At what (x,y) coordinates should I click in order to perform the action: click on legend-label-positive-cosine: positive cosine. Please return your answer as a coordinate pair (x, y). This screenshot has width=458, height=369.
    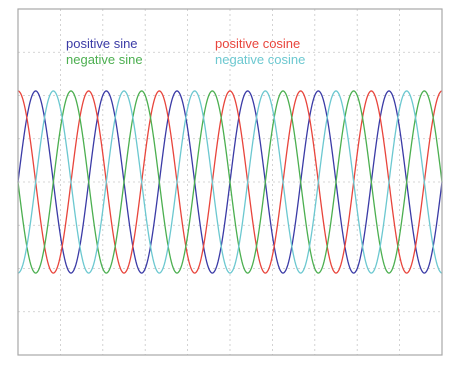
    Looking at the image, I should click on (257, 43).